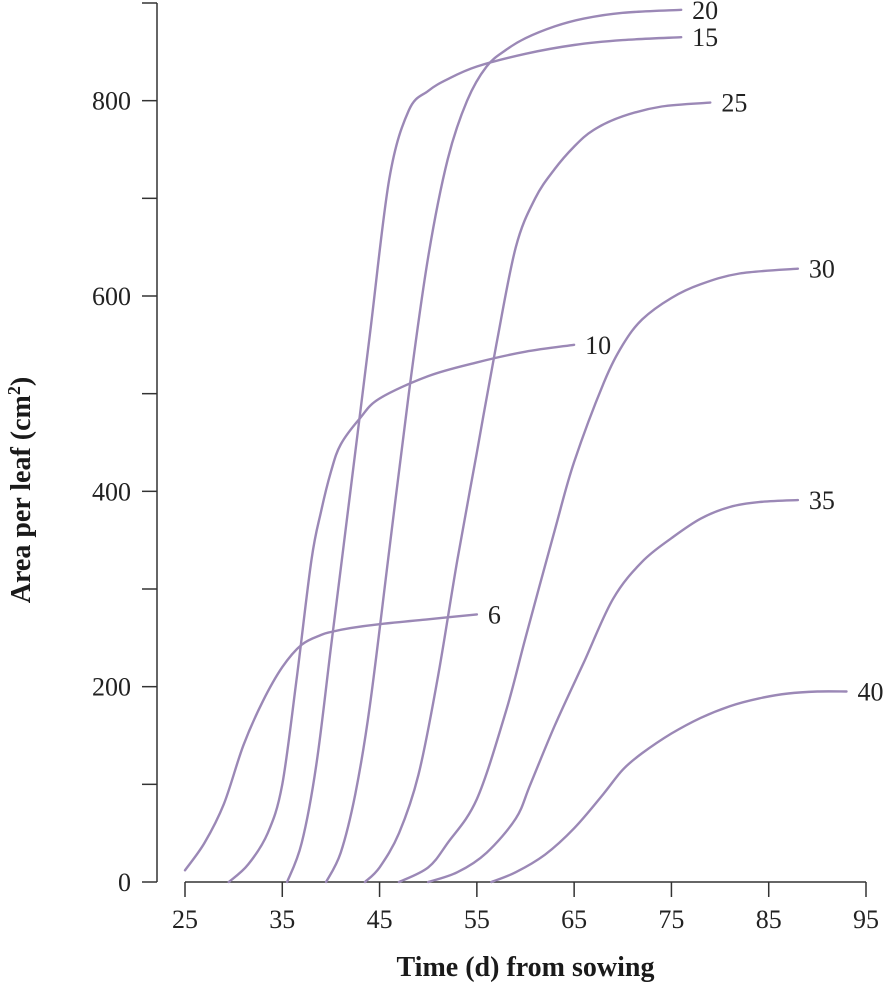 This screenshot has width=890, height=985. I want to click on y-tick-label-400: 400, so click(111, 491).